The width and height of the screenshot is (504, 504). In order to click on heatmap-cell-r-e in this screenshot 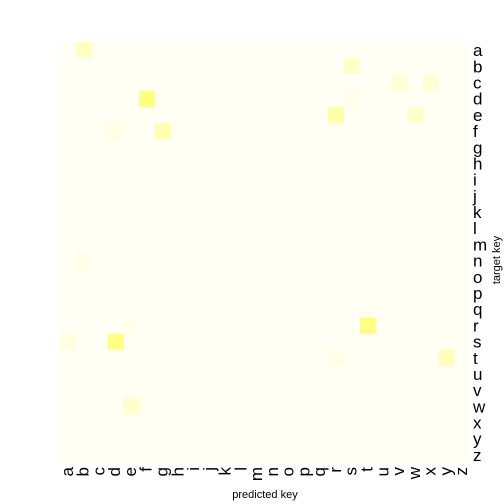, I will do `click(131, 325)`.